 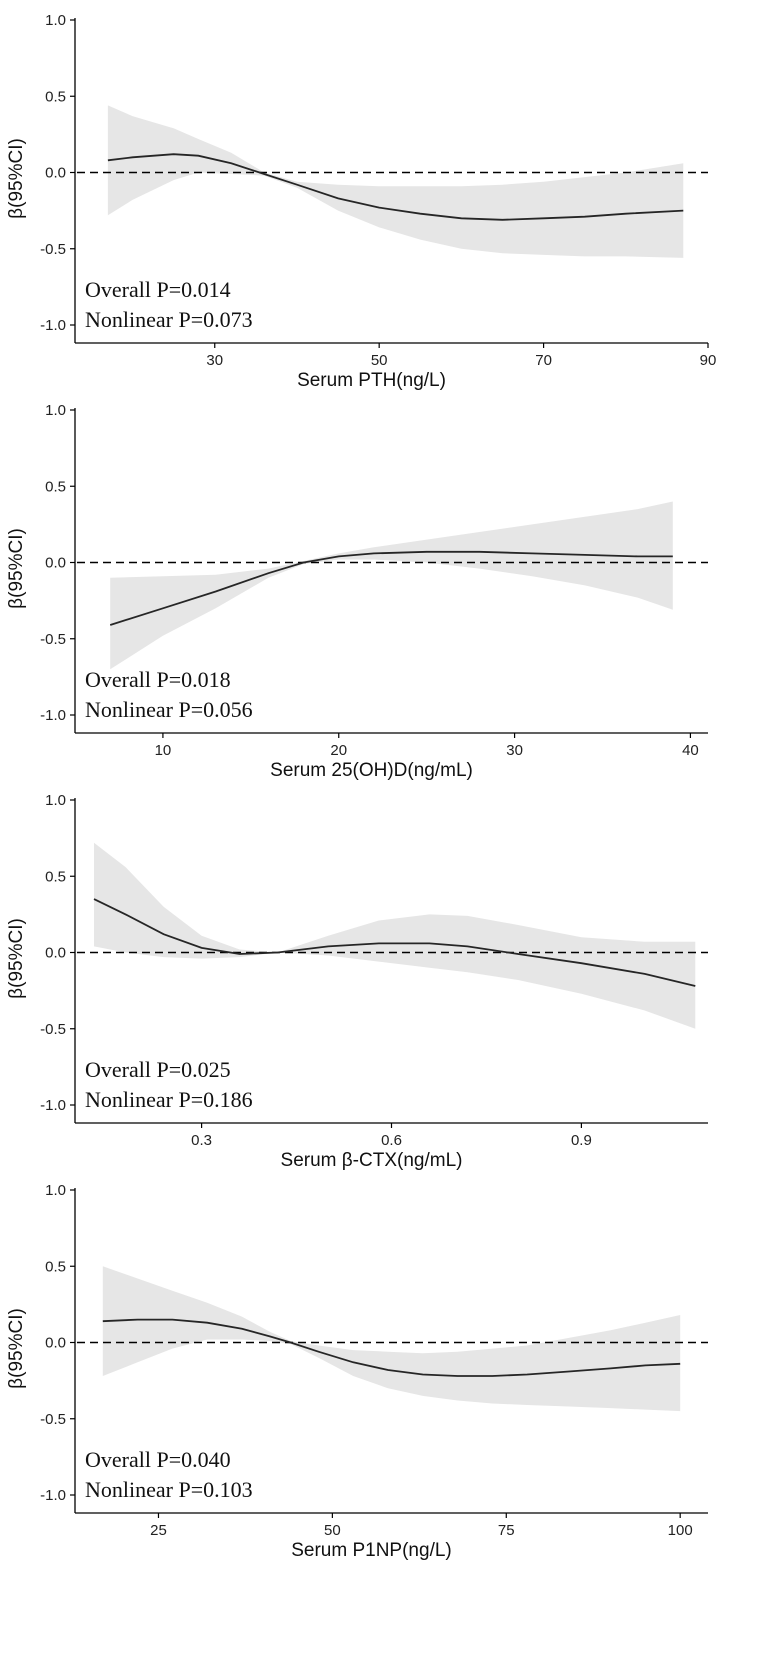 I want to click on x-tick-label: 0.3, so click(x=201, y=1140).